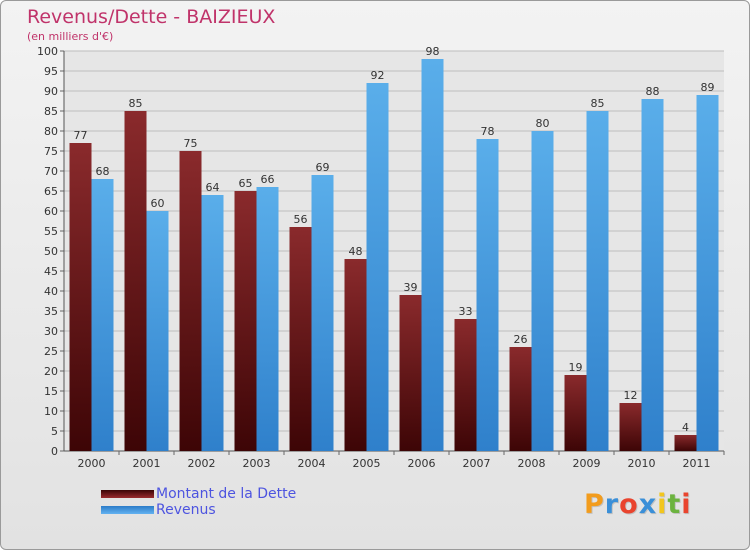  What do you see at coordinates (488, 131) in the screenshot?
I see `data-label-revenus: 78` at bounding box center [488, 131].